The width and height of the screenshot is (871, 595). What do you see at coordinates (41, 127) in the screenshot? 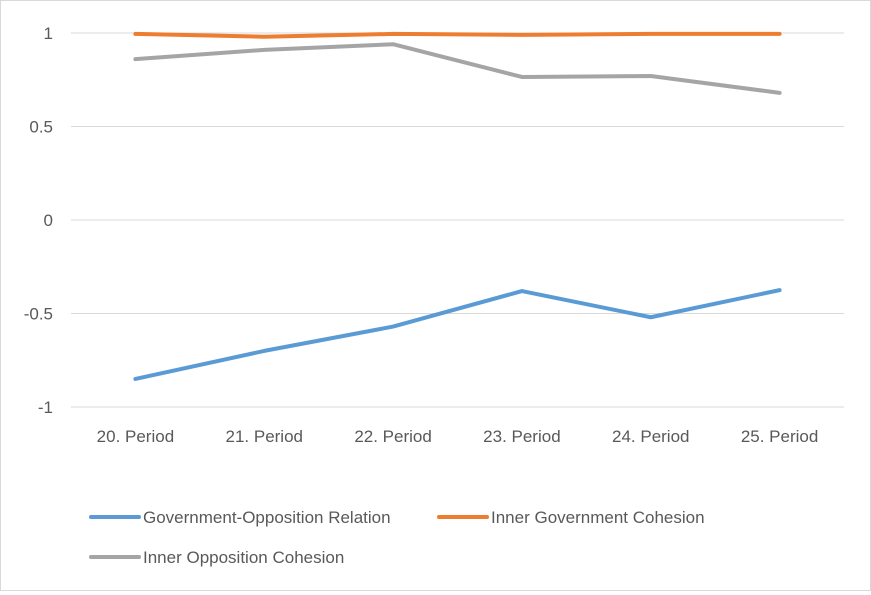
I see `y-tick-label: 0.5` at bounding box center [41, 127].